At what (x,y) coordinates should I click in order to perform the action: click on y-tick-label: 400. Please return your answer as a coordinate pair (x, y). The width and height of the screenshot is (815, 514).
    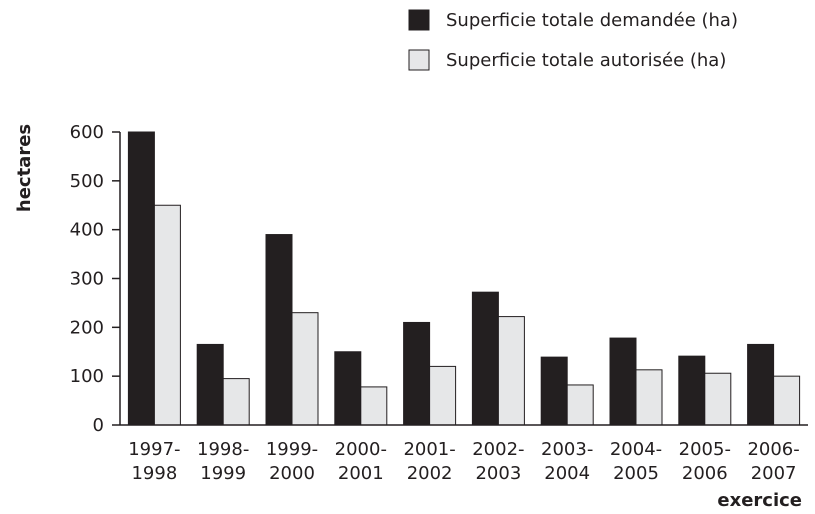
    Looking at the image, I should click on (87, 230).